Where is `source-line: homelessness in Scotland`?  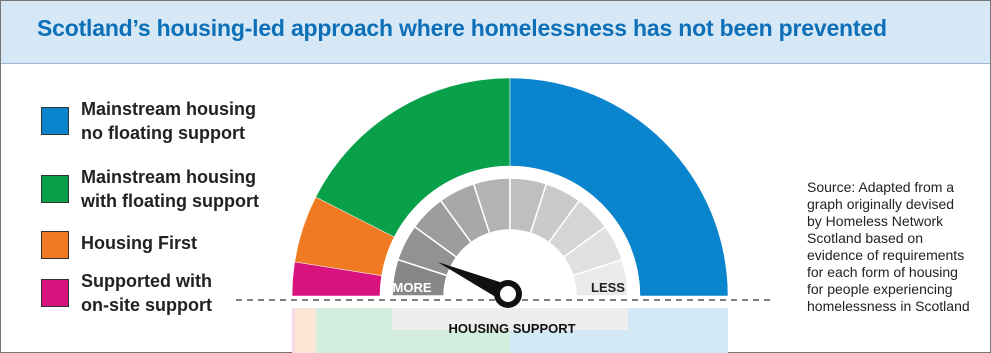 source-line: homelessness in Scotland is located at coordinates (888, 306).